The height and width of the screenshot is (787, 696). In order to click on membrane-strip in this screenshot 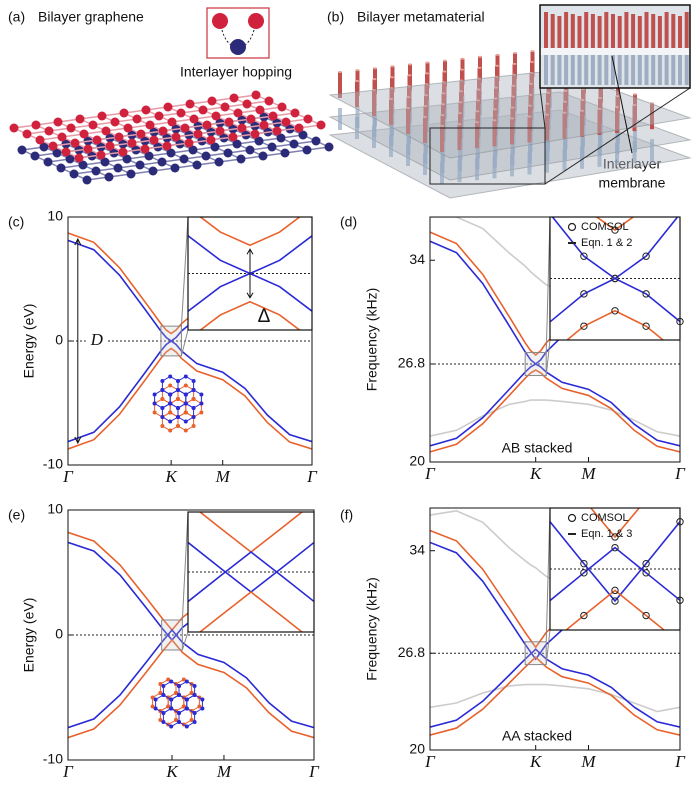, I will do `click(615, 51)`.